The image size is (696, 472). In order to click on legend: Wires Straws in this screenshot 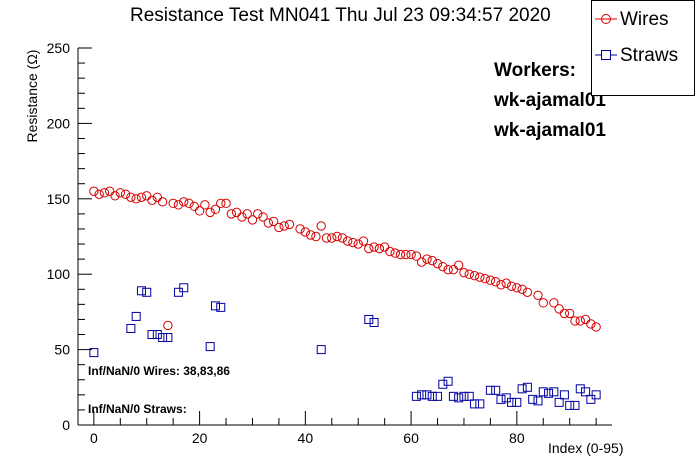, I will do `click(643, 48)`.